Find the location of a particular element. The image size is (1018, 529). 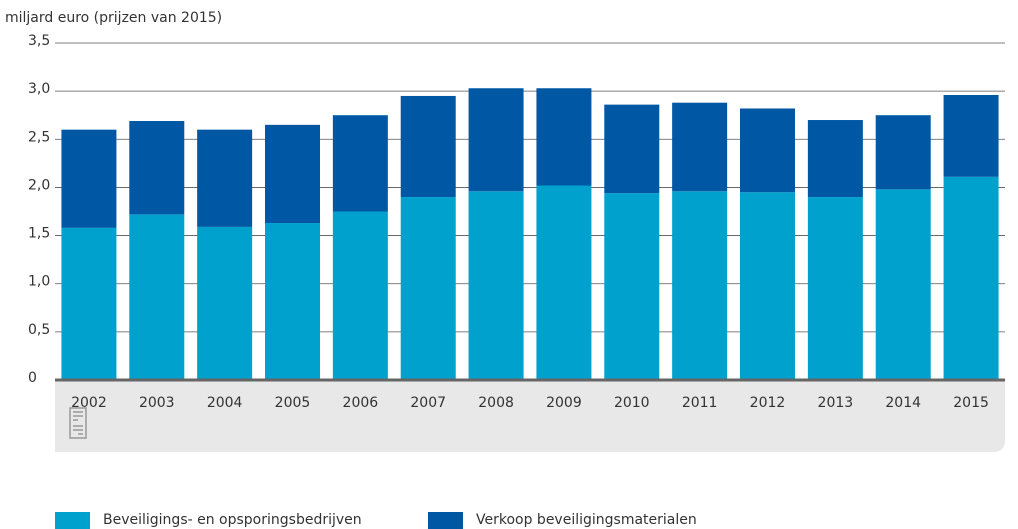

logo is located at coordinates (78, 423).